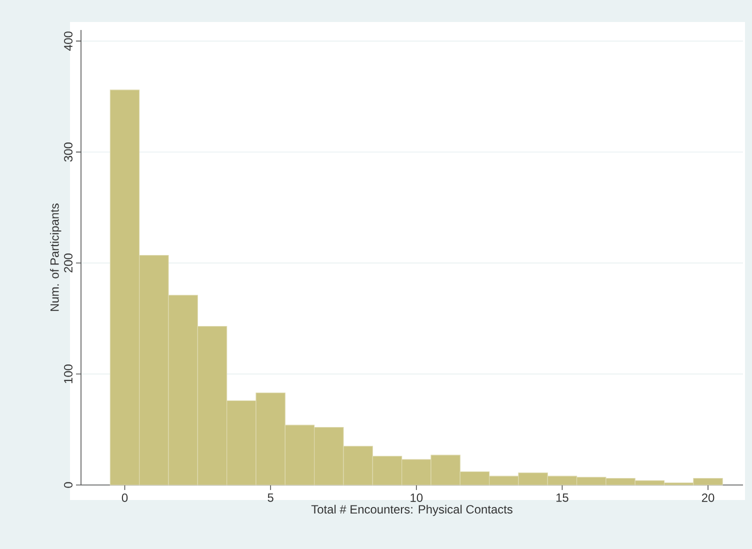 This screenshot has height=549, width=752. What do you see at coordinates (416, 498) in the screenshot?
I see `x-tick-label: 10` at bounding box center [416, 498].